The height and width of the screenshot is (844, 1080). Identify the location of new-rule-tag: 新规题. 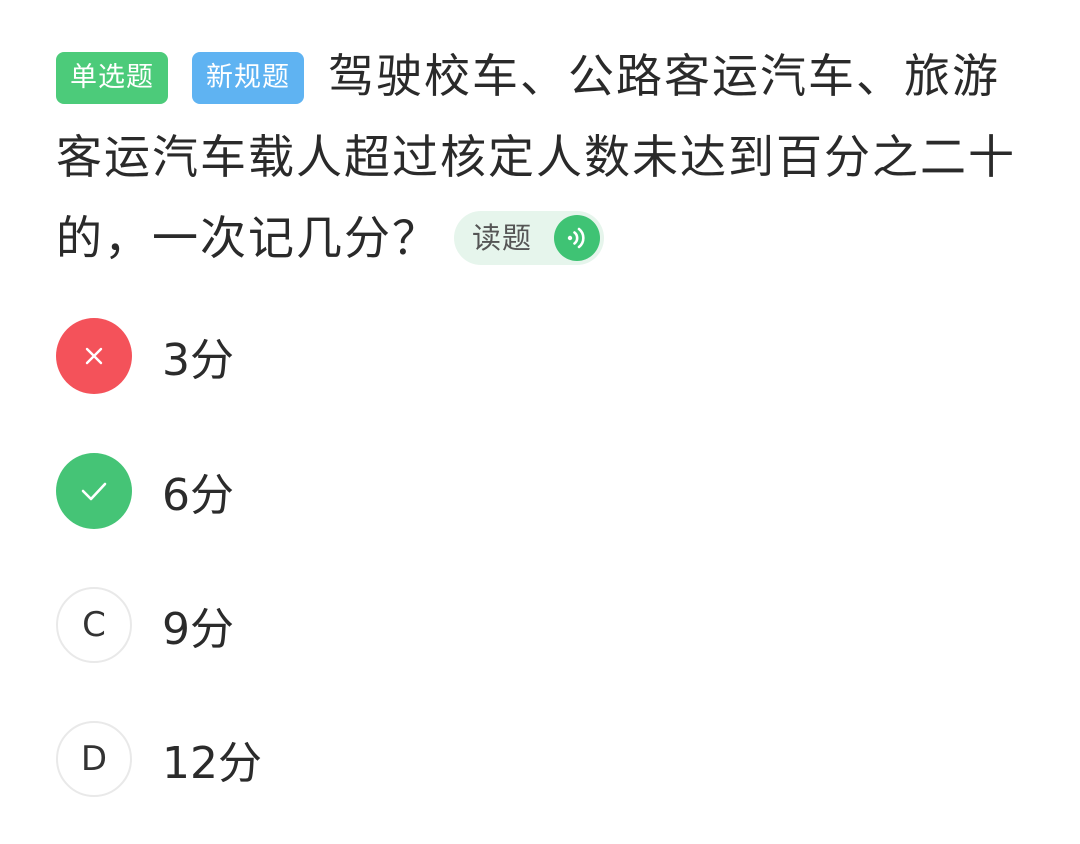
(248, 78).